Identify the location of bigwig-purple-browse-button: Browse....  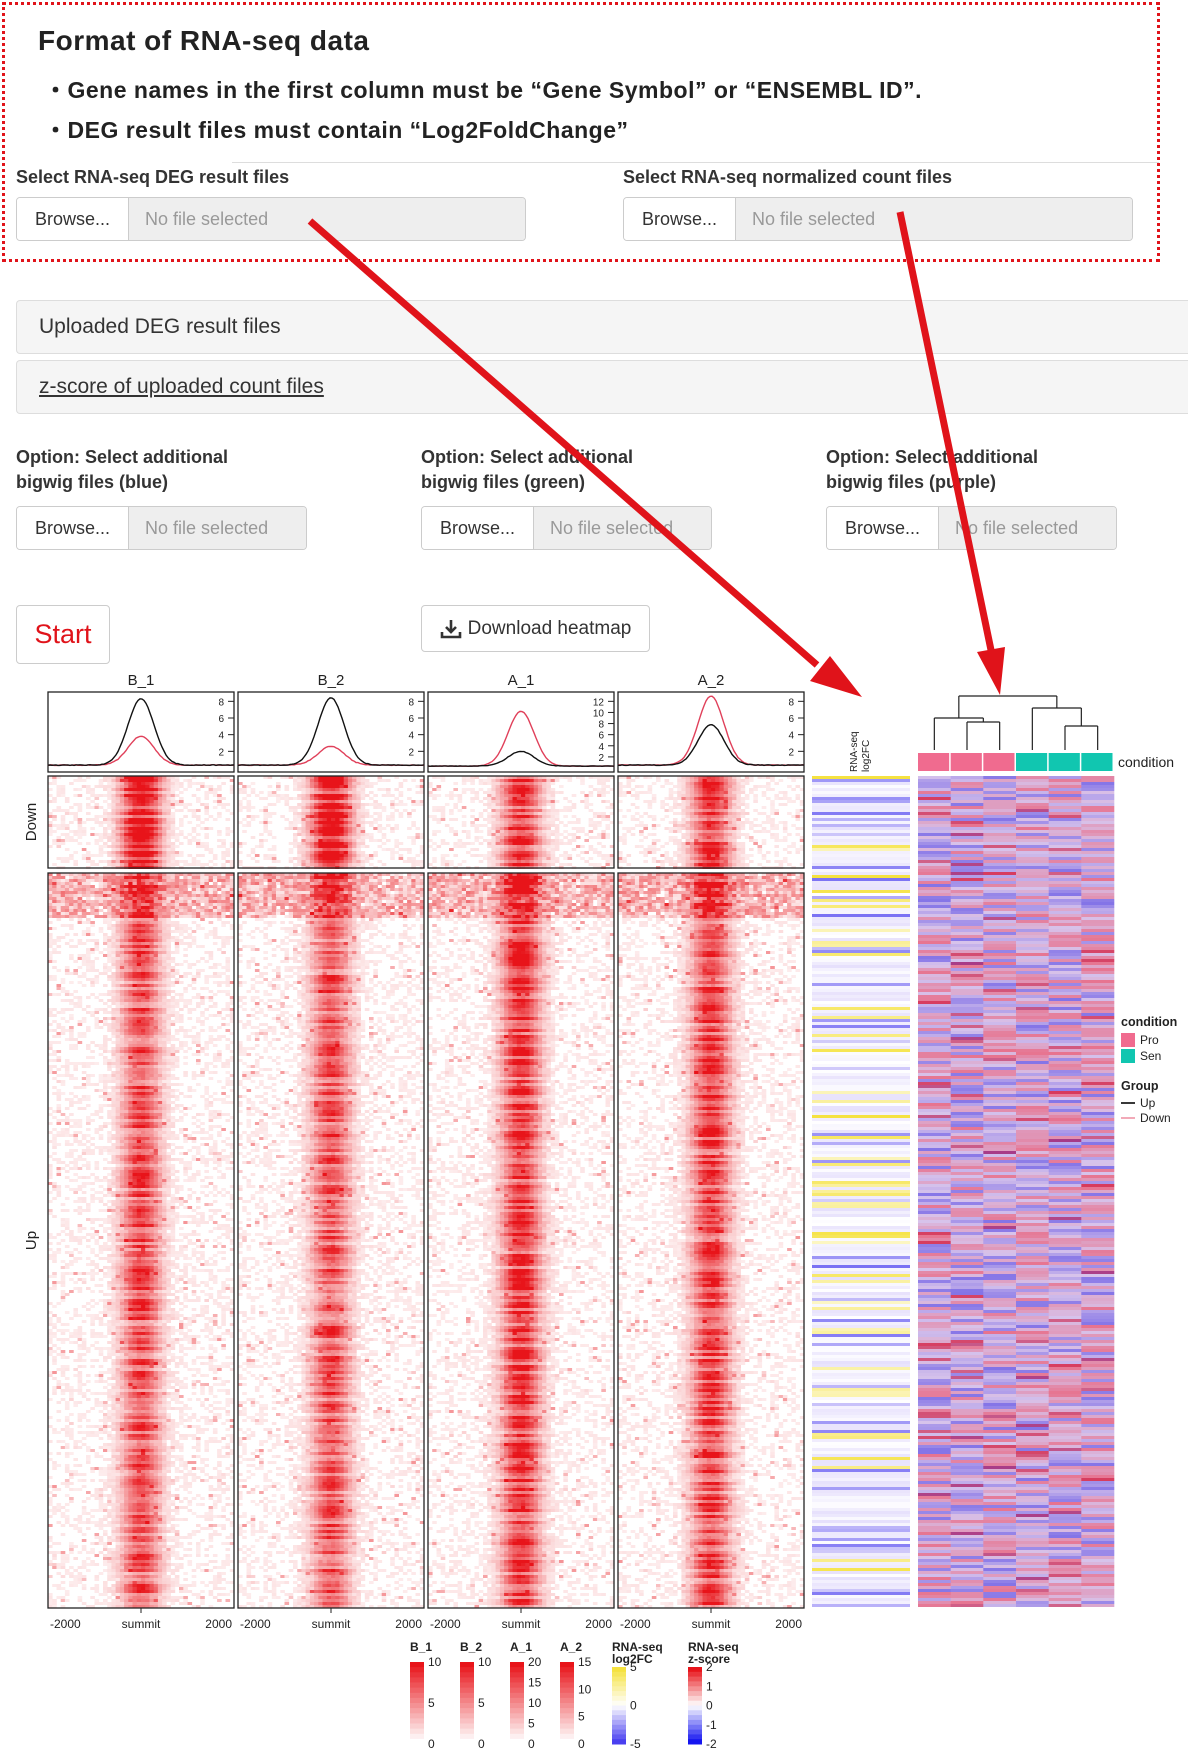
(883, 528).